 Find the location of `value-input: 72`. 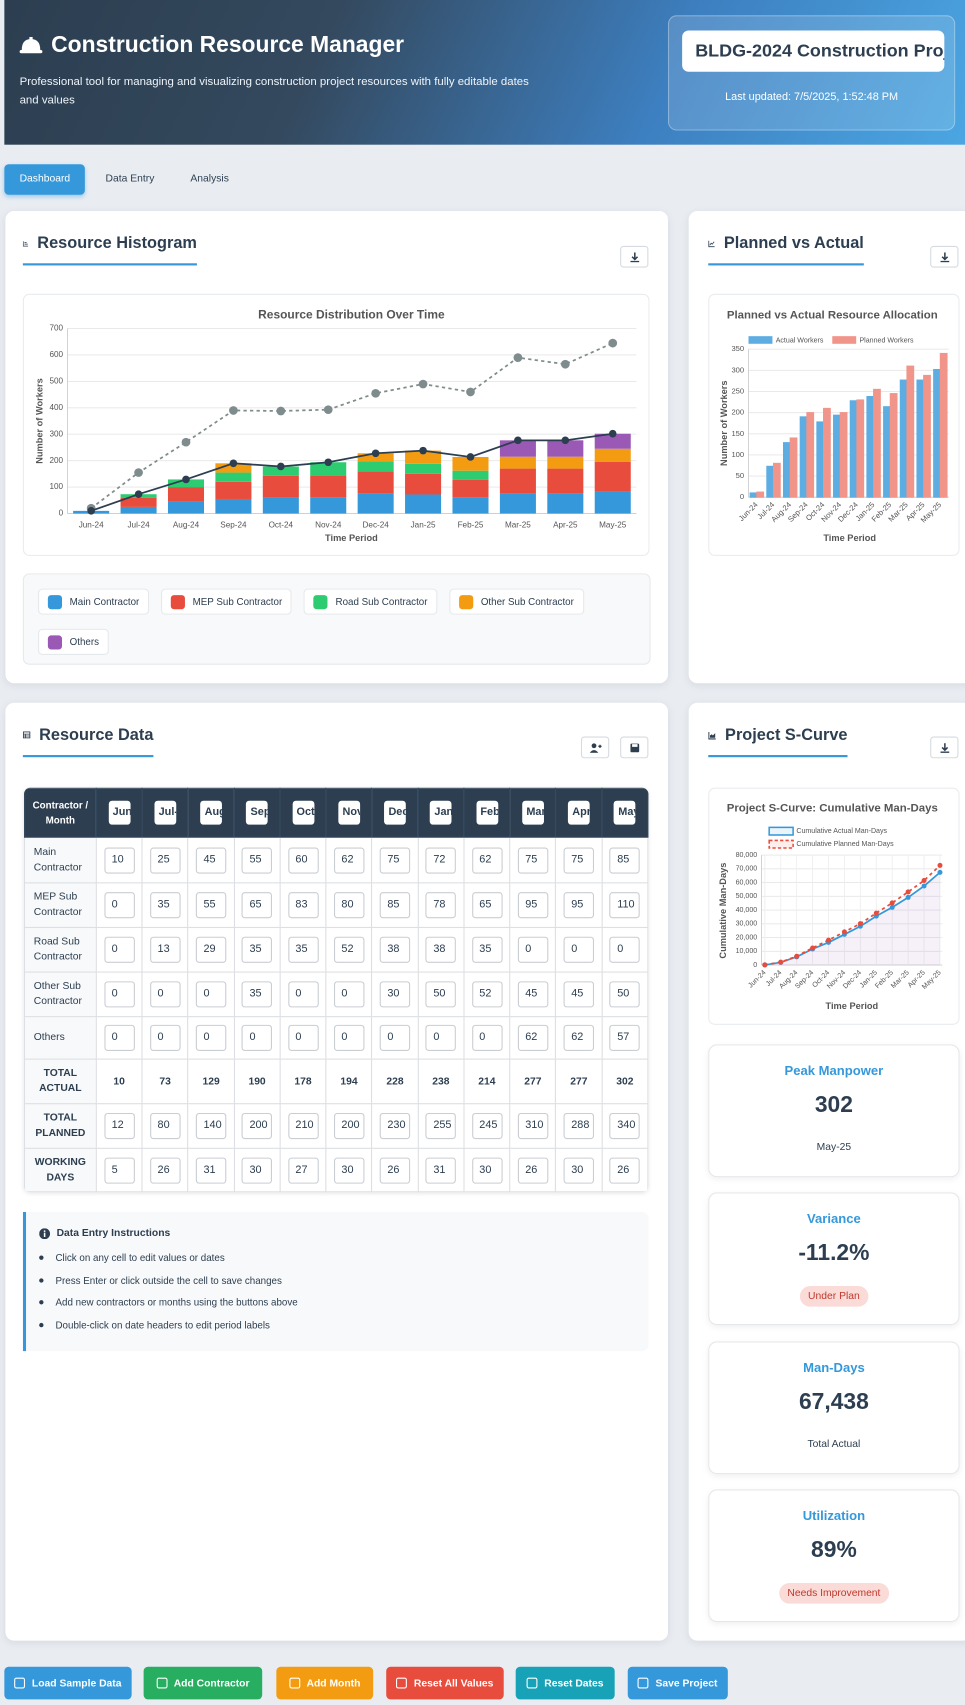

value-input: 72 is located at coordinates (441, 860).